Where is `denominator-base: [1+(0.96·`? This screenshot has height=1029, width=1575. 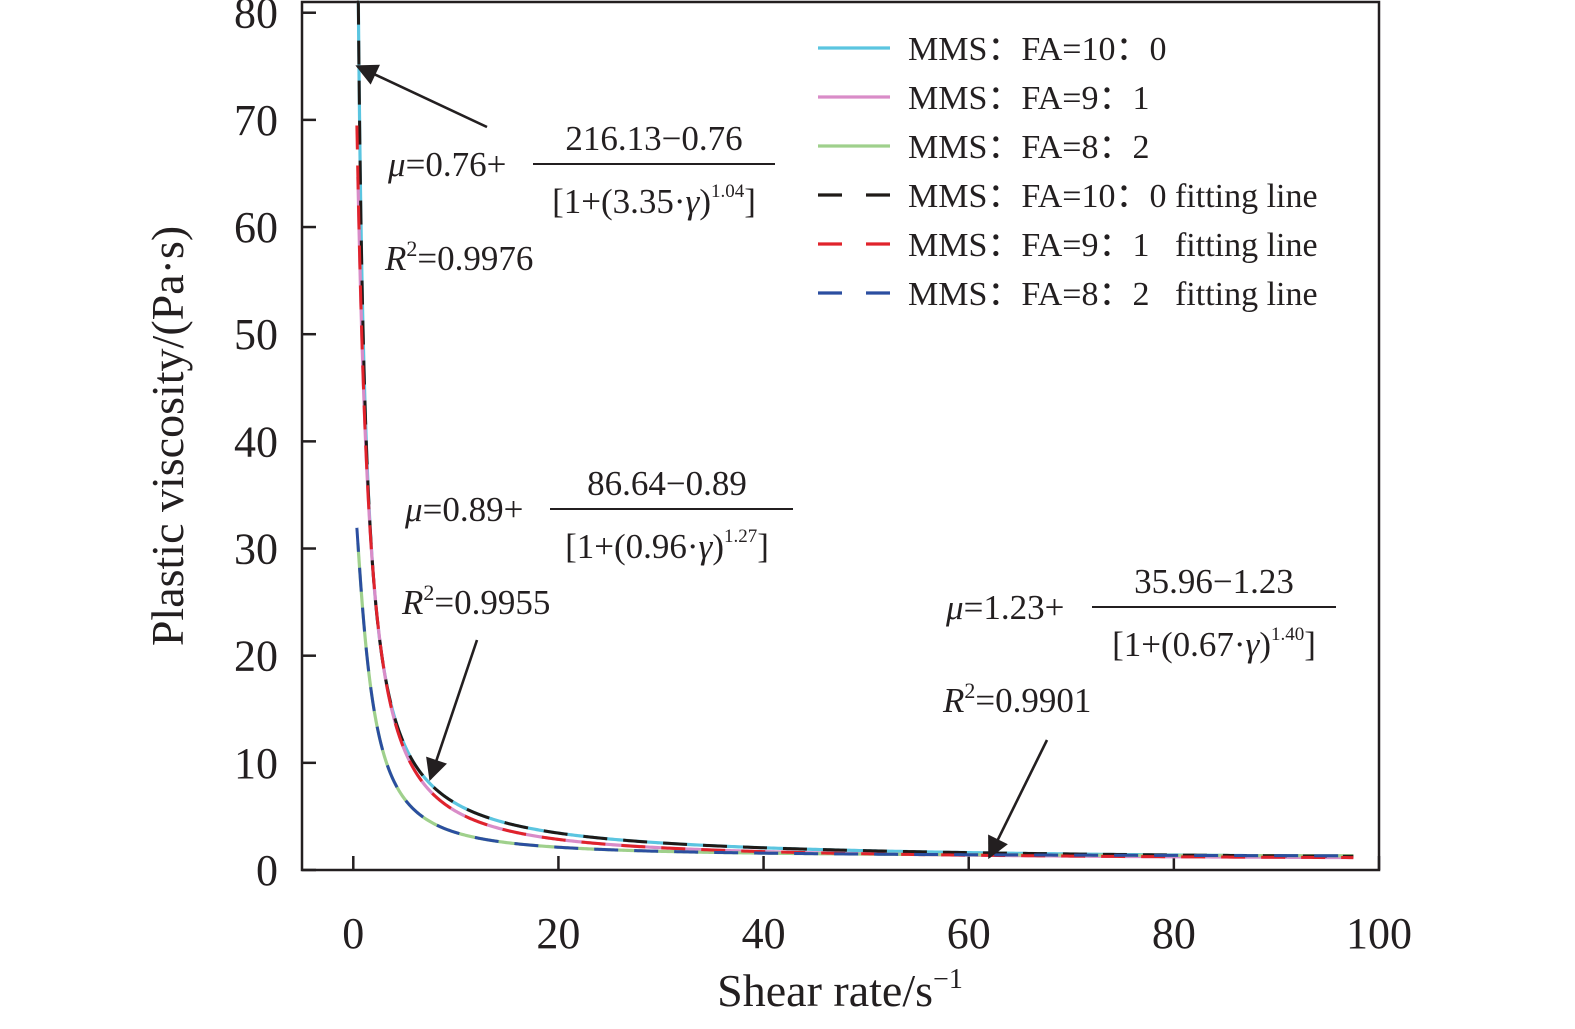
denominator-base: [1+(0.96· is located at coordinates (631, 546).